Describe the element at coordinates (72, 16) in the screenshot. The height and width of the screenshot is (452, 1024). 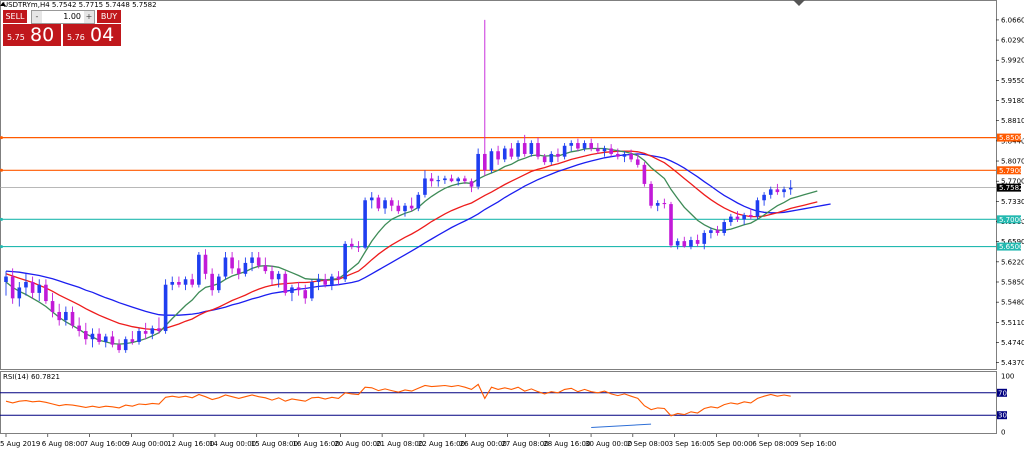
I see `lot-size-value: 1.00` at that location.